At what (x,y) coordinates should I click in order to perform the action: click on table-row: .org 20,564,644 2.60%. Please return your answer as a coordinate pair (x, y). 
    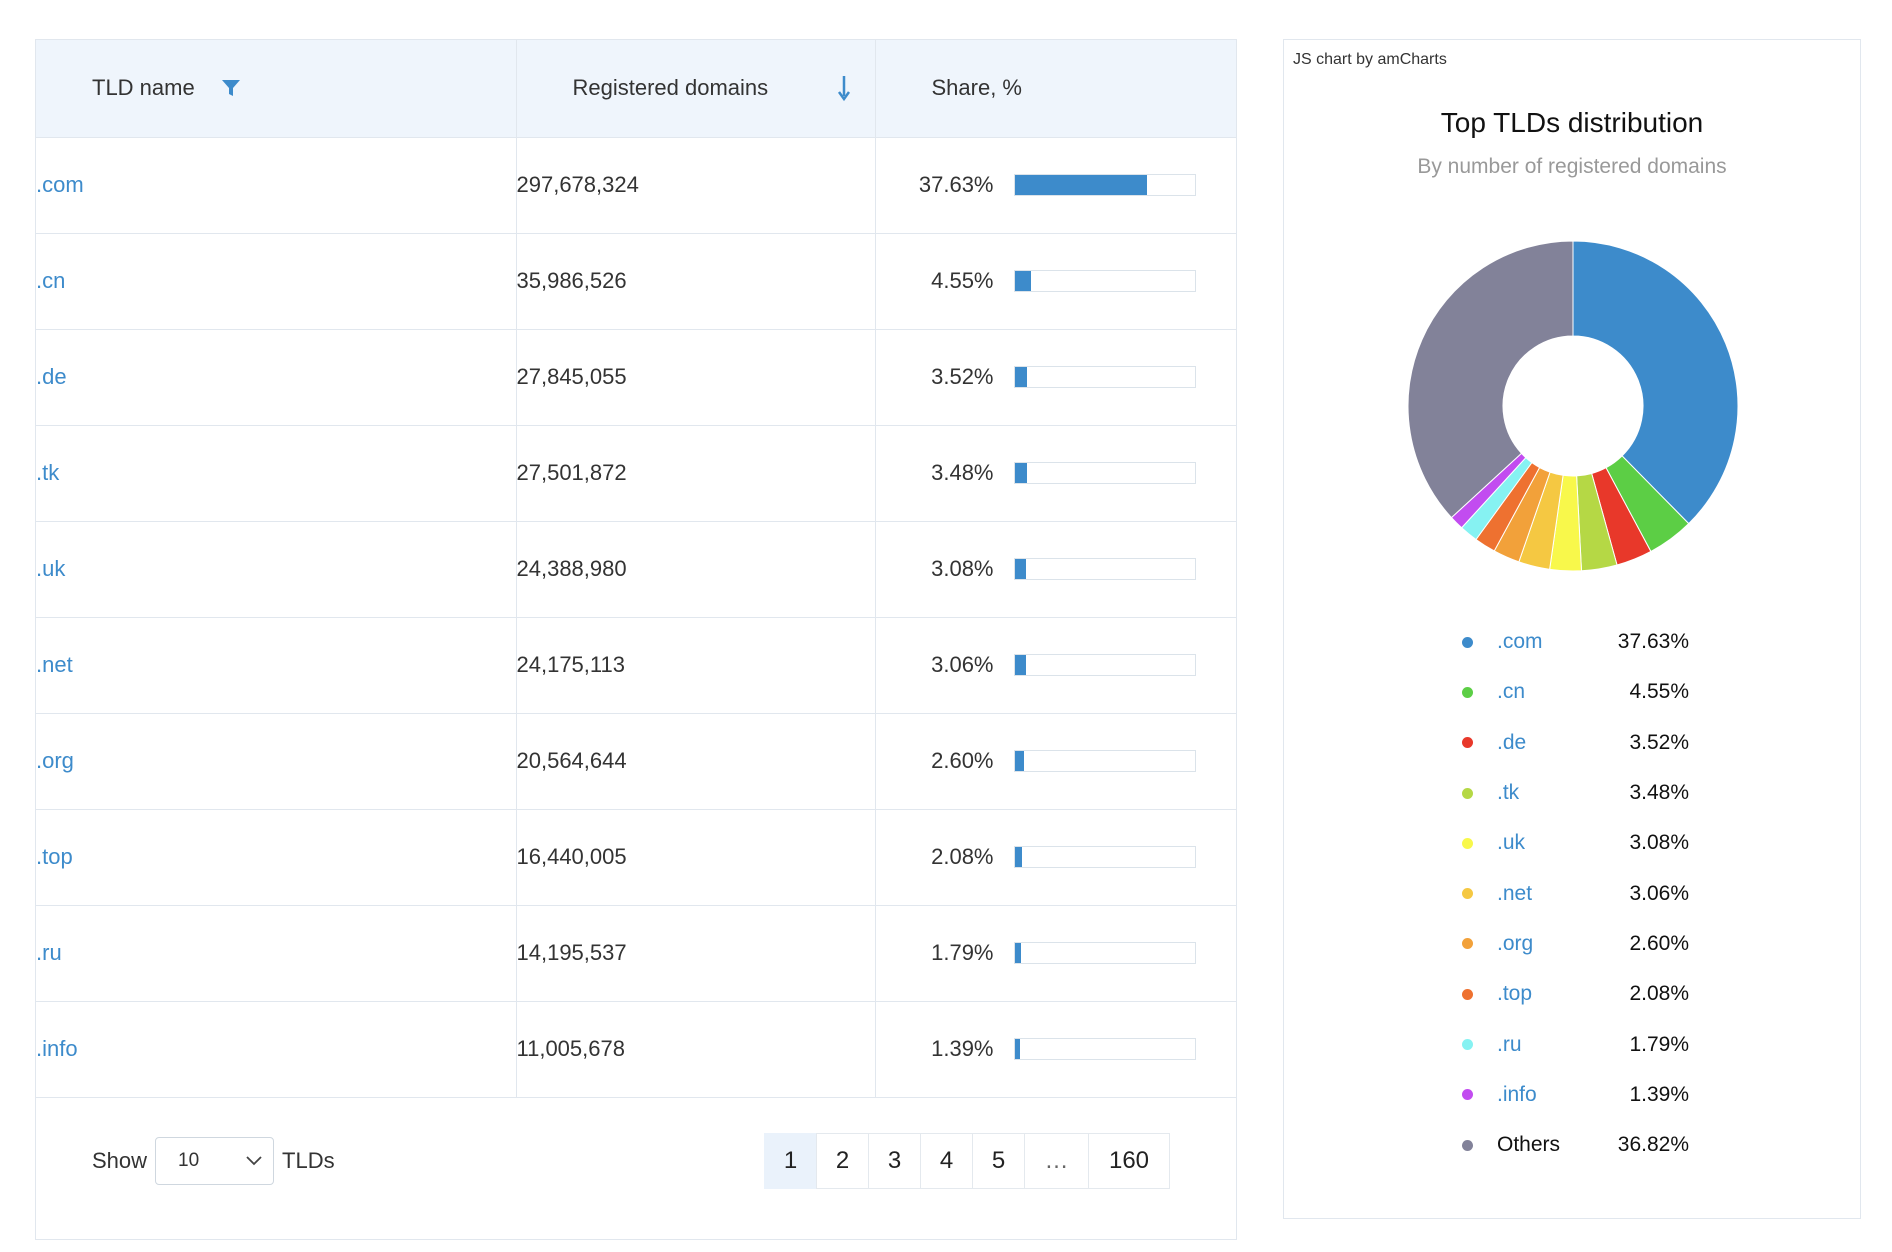
    Looking at the image, I should click on (636, 761).